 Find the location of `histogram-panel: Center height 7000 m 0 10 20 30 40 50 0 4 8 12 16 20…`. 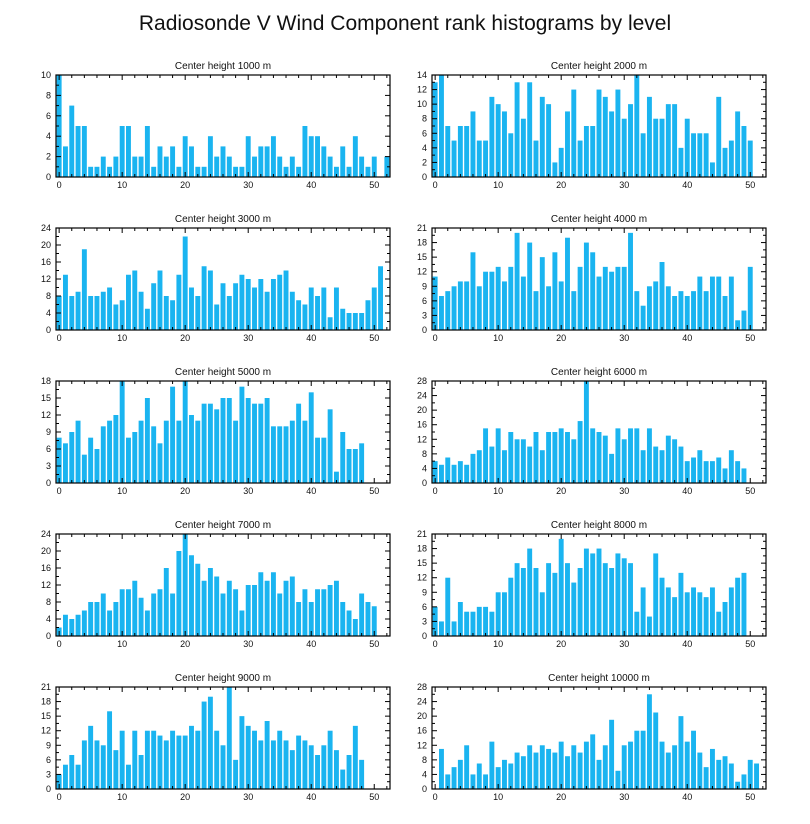

histogram-panel: Center height 7000 m 0 10 20 30 40 50 0 4 8 12 16 20… is located at coordinates (216, 584).